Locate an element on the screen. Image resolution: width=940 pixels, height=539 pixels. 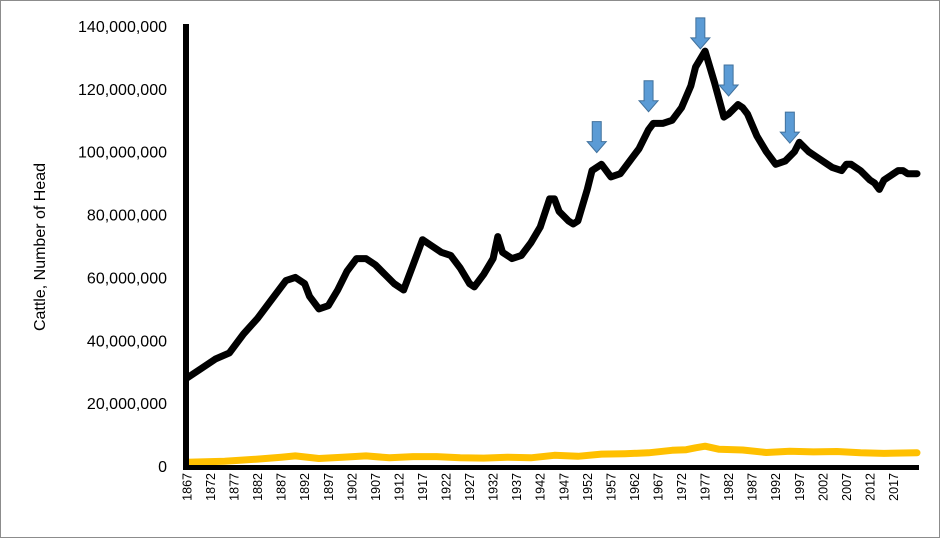
y-tick-label: 120,000,000 is located at coordinates (122, 90).